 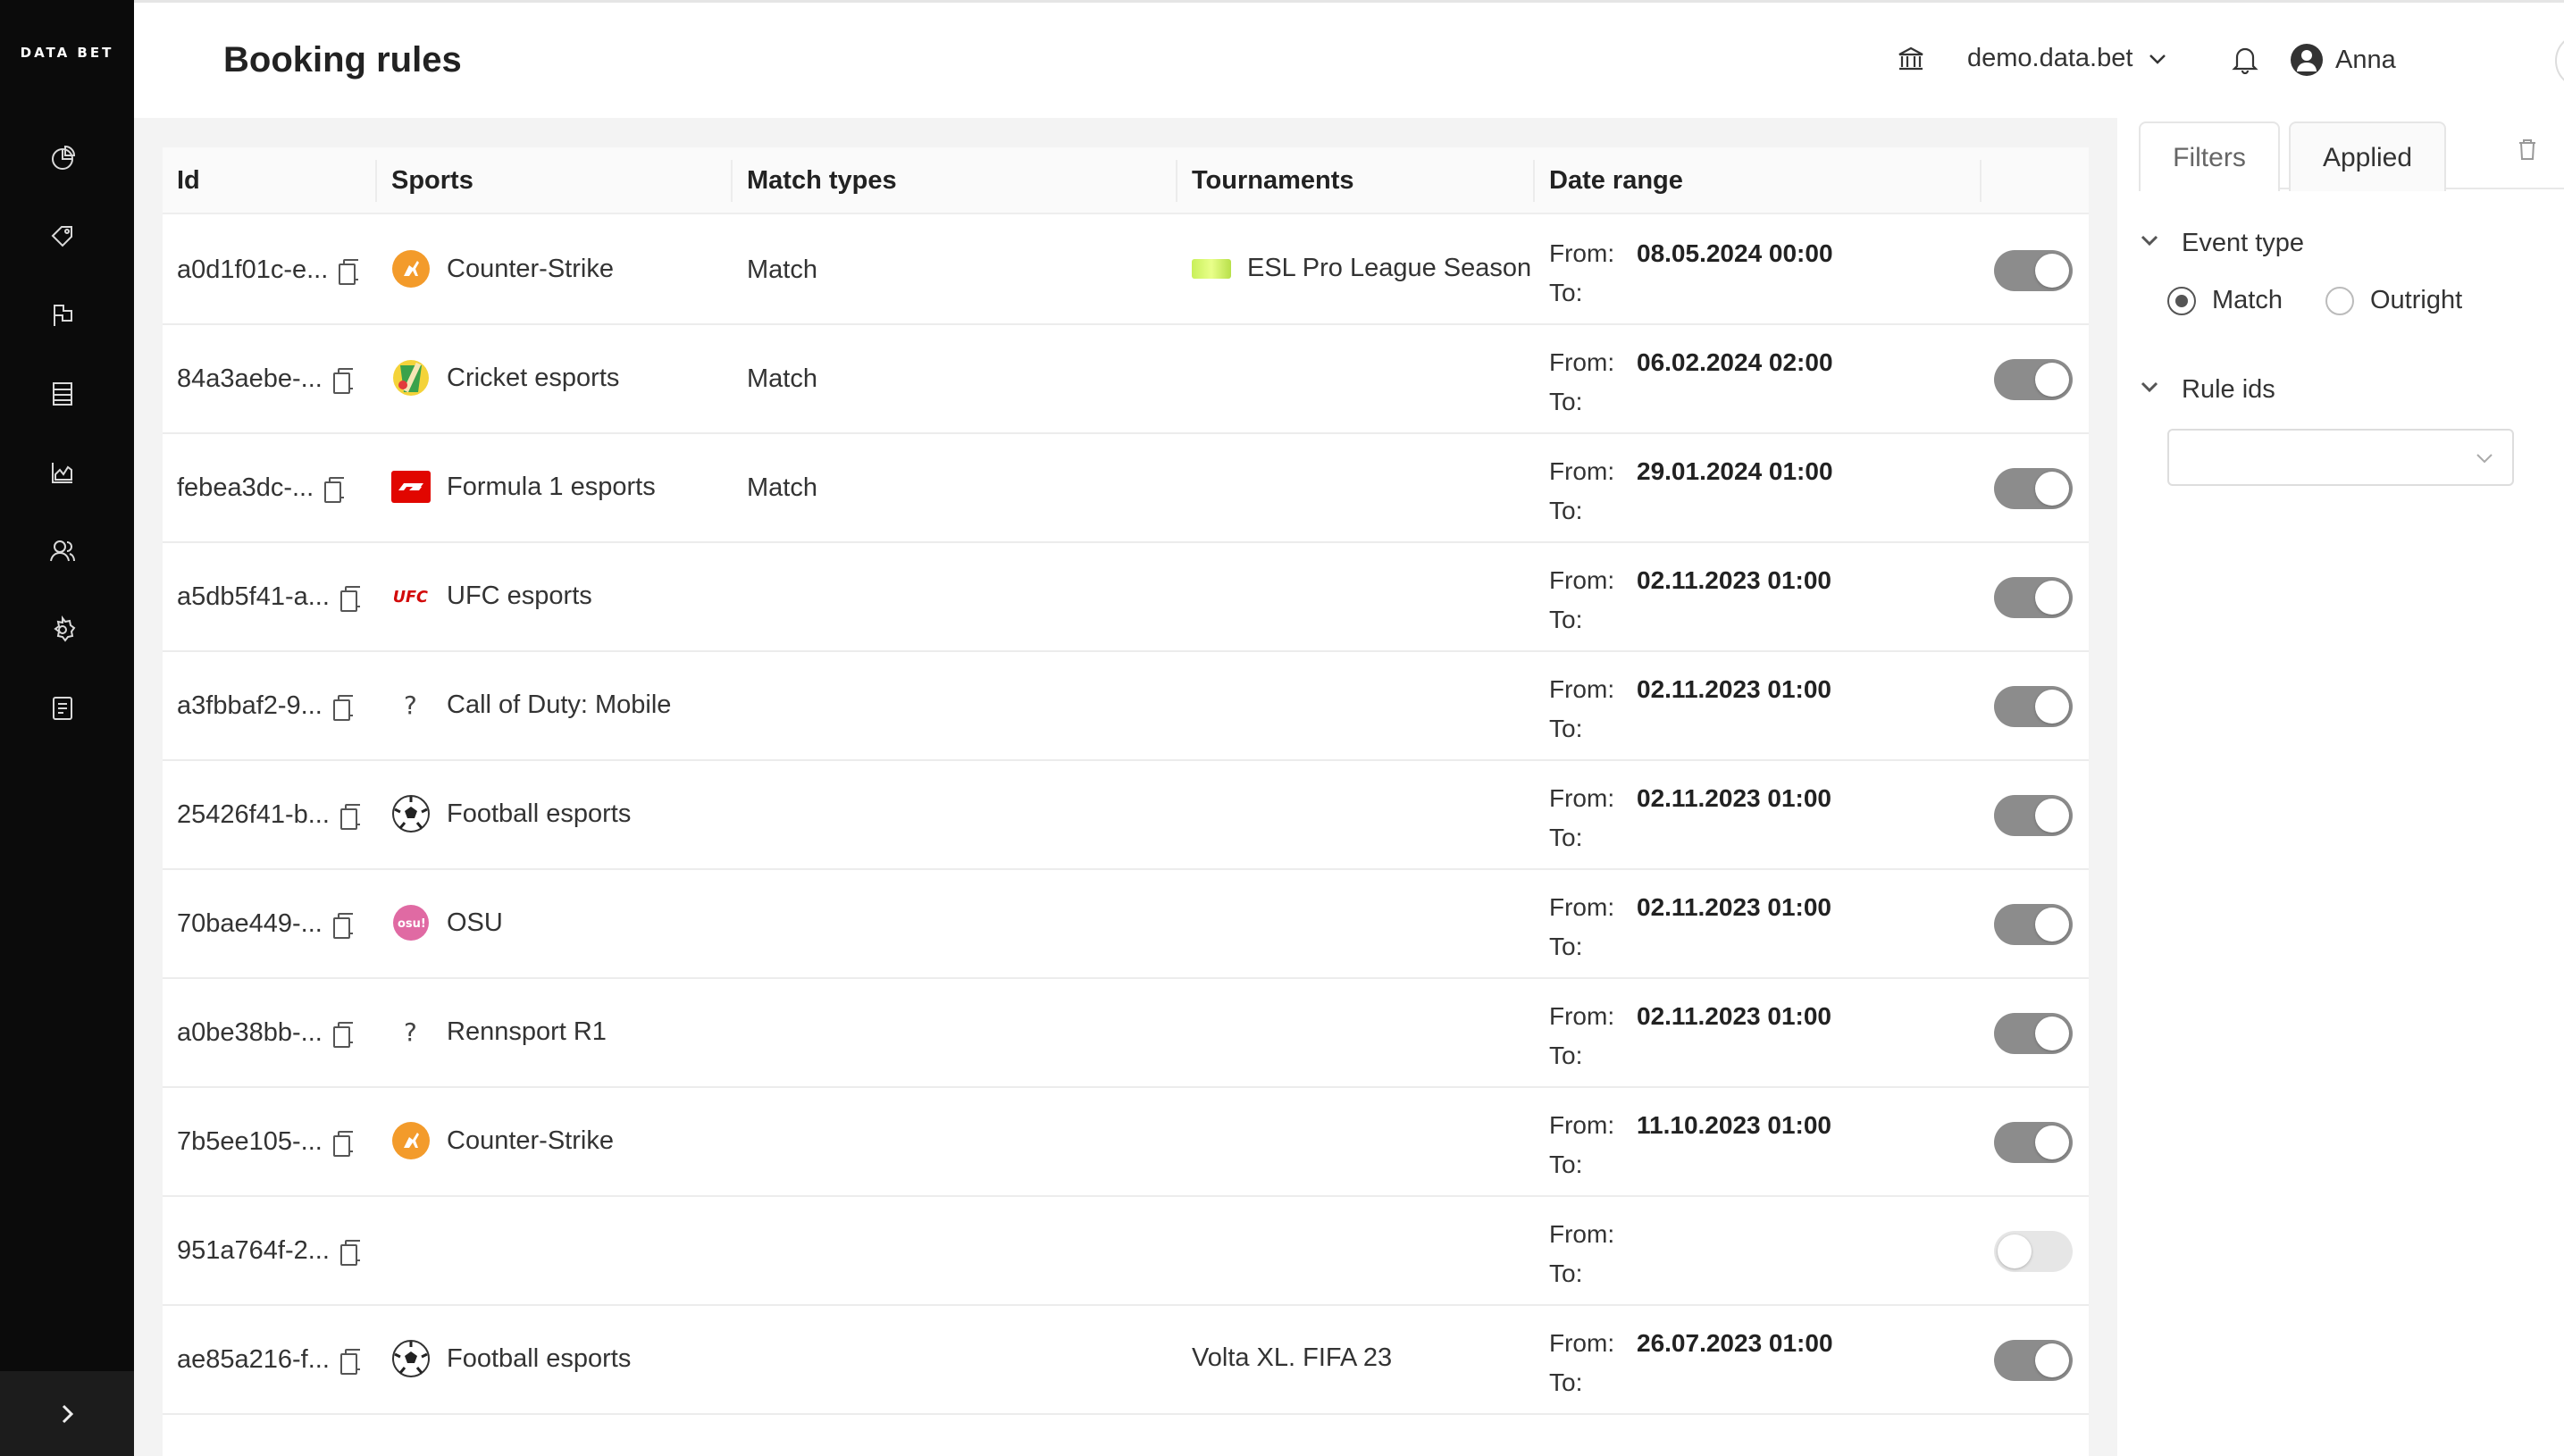 I want to click on column-header-id: Id, so click(x=188, y=180).